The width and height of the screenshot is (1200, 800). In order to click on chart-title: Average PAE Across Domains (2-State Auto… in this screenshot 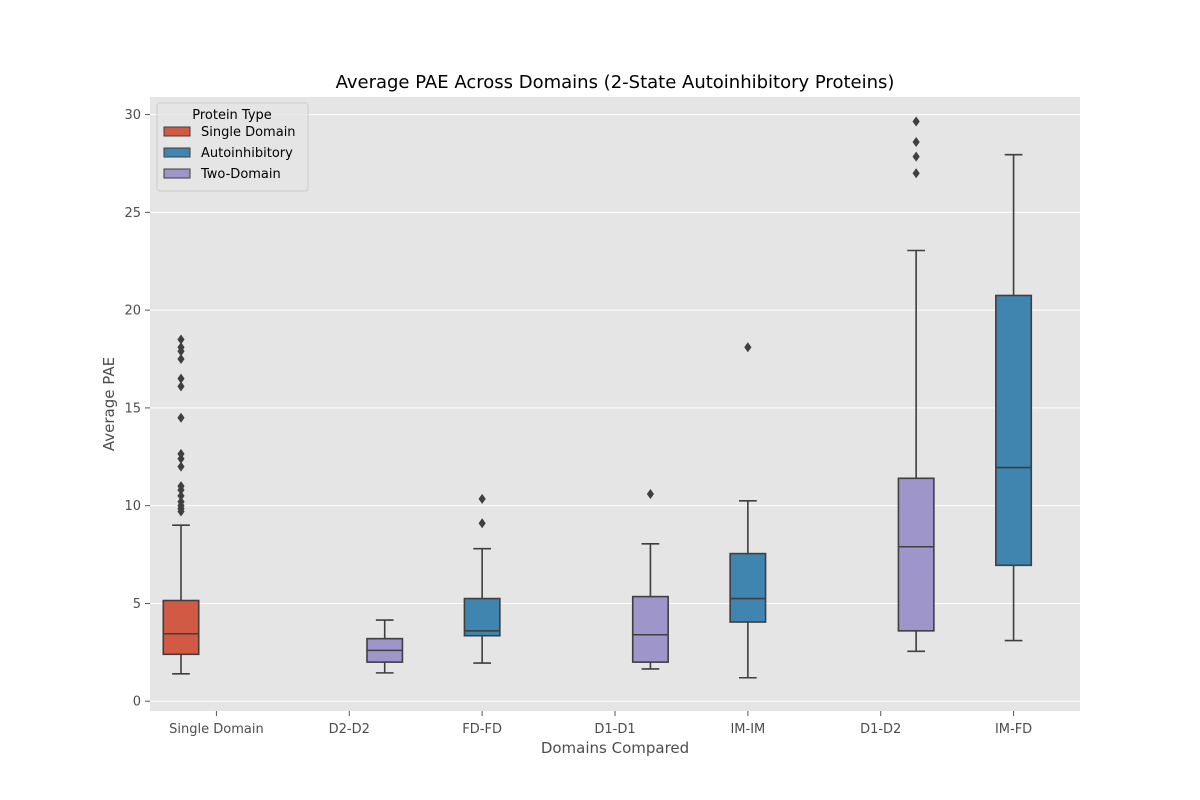, I will do `click(615, 82)`.